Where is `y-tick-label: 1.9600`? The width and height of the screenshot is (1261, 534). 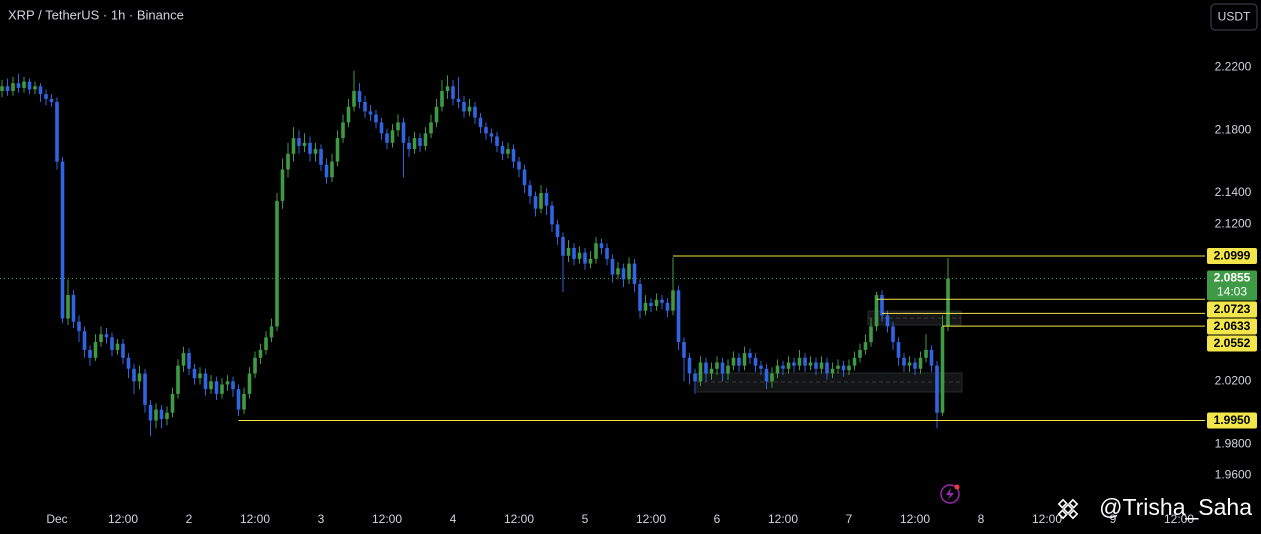
y-tick-label: 1.9600 is located at coordinates (1233, 475).